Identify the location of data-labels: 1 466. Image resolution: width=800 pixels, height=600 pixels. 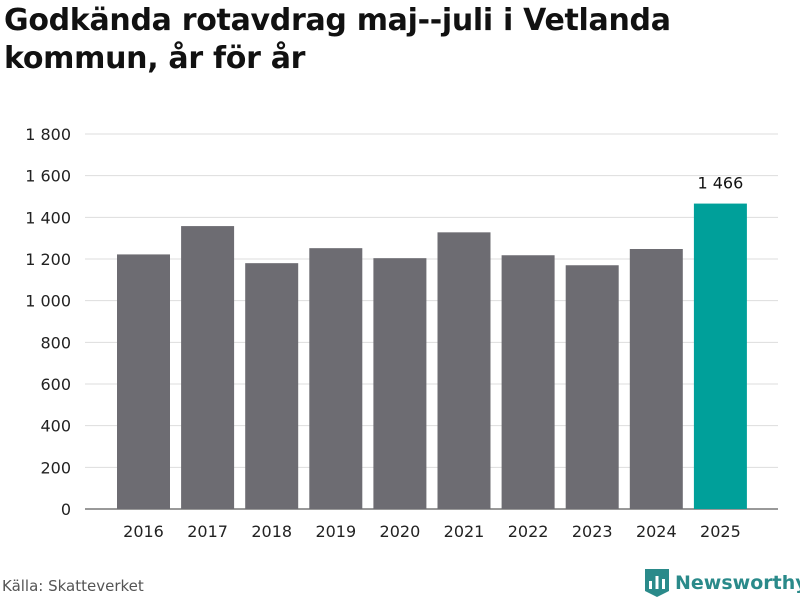
(720, 183).